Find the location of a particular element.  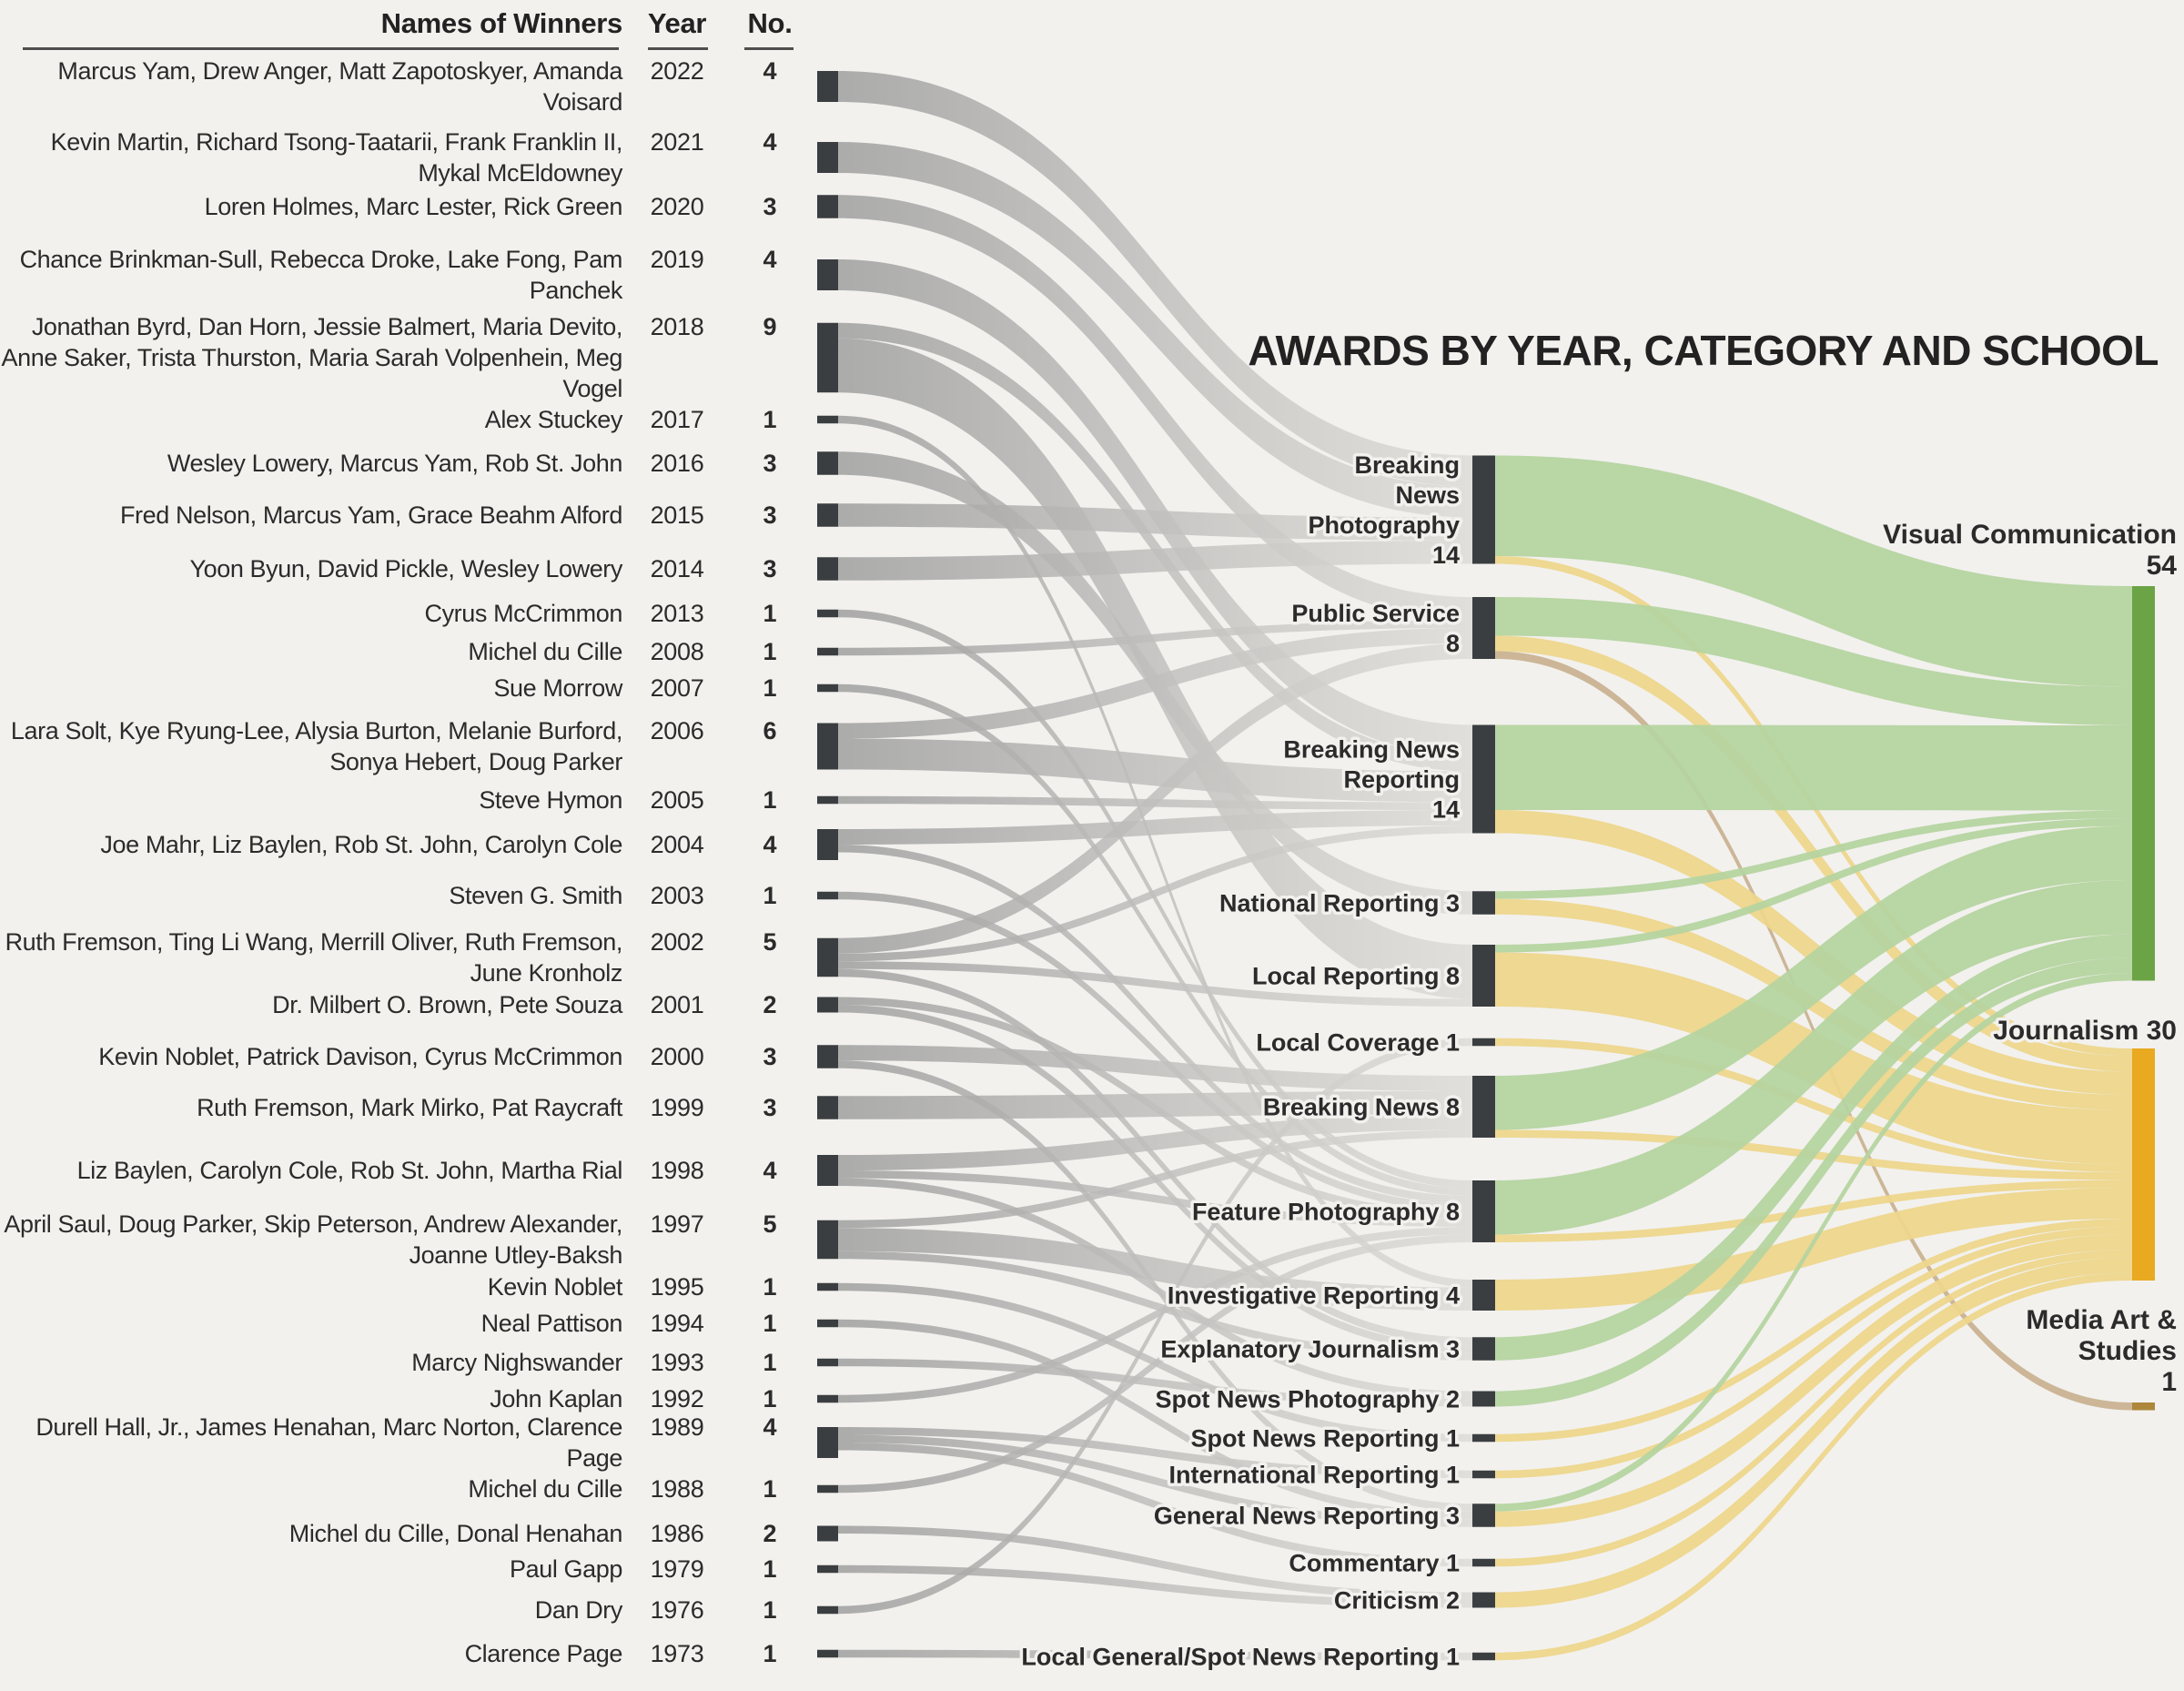

year-cell: 1999 is located at coordinates (677, 1107).